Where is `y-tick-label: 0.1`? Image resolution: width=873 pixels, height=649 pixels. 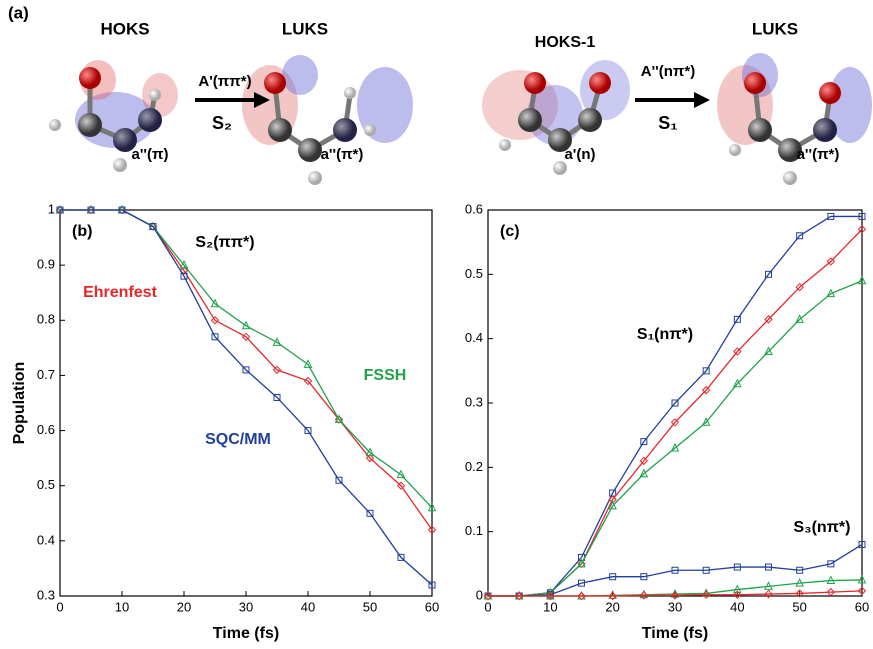 y-tick-label: 0.1 is located at coordinates (474, 530).